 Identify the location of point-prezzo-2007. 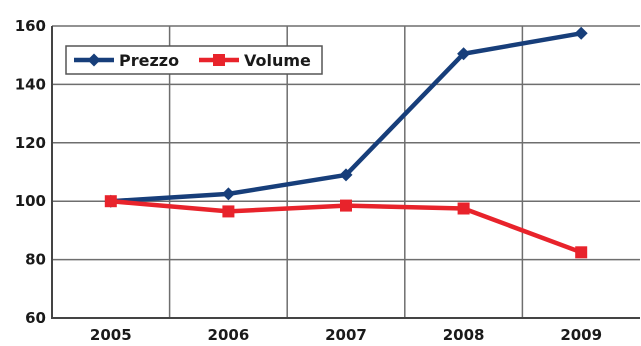
(346, 175).